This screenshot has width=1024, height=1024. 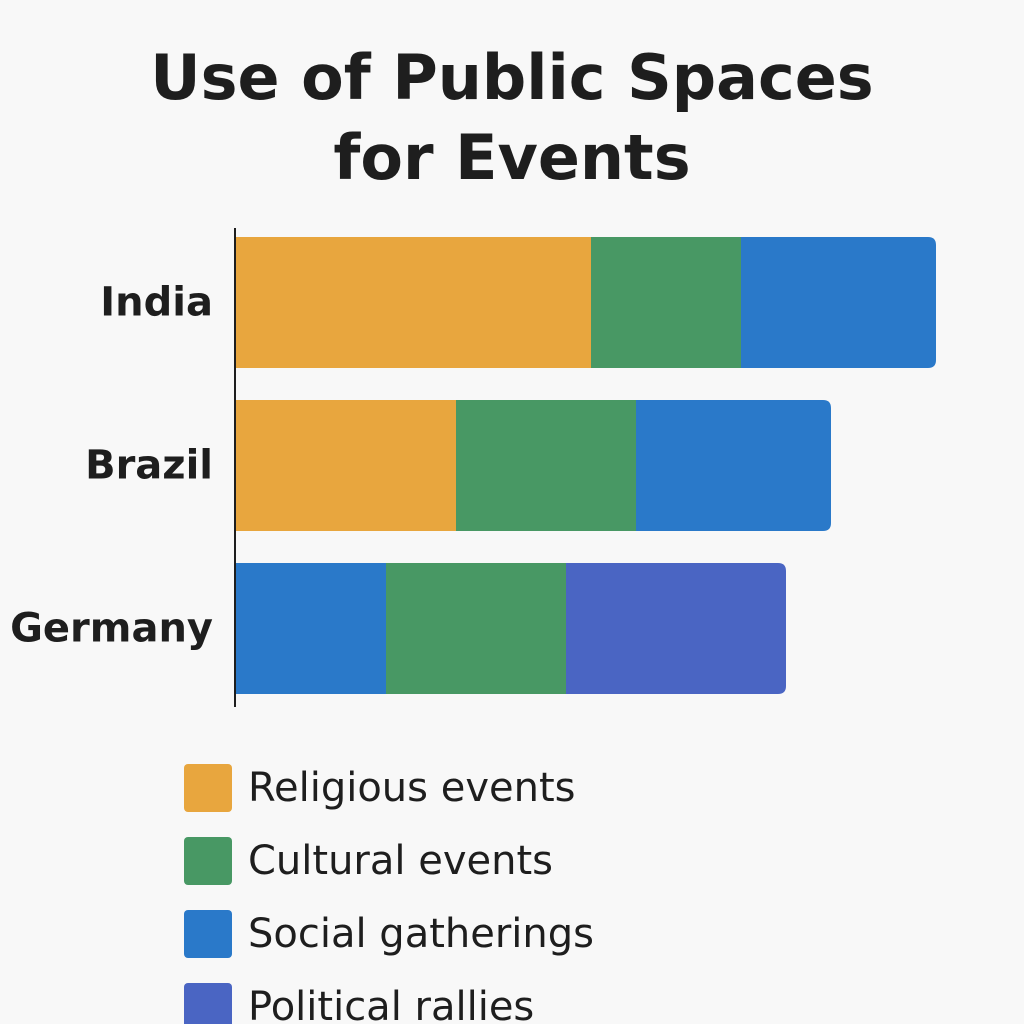 I want to click on legend-item-religious-events: Religious events, so click(x=389, y=788).